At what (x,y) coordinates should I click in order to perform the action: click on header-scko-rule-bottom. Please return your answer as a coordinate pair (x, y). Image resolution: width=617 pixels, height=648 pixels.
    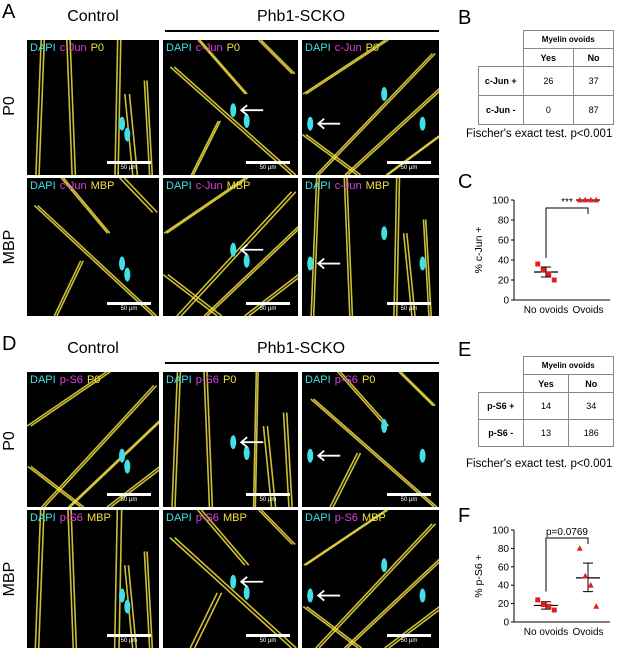
    Looking at the image, I should click on (302, 363).